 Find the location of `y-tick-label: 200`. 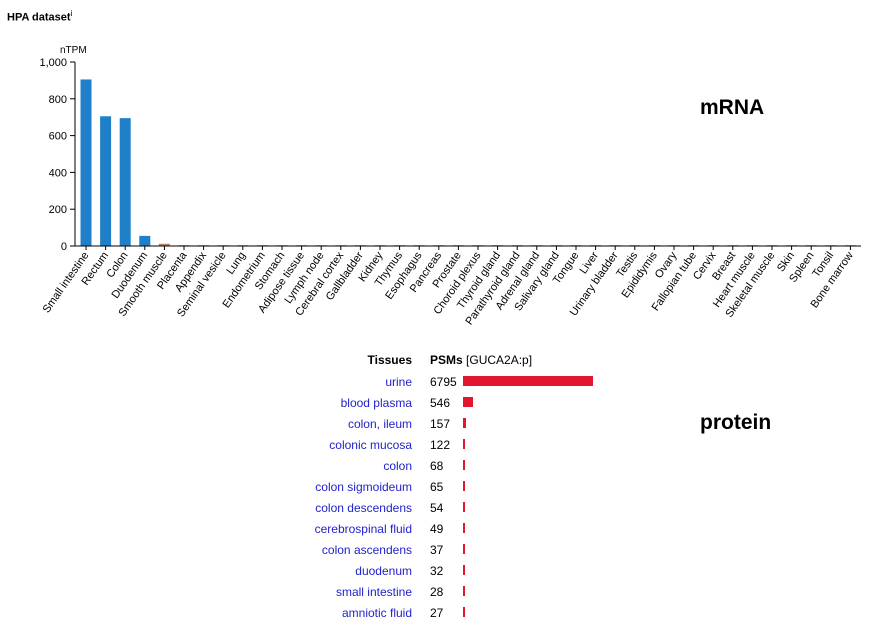

y-tick-label: 200 is located at coordinates (58, 210).